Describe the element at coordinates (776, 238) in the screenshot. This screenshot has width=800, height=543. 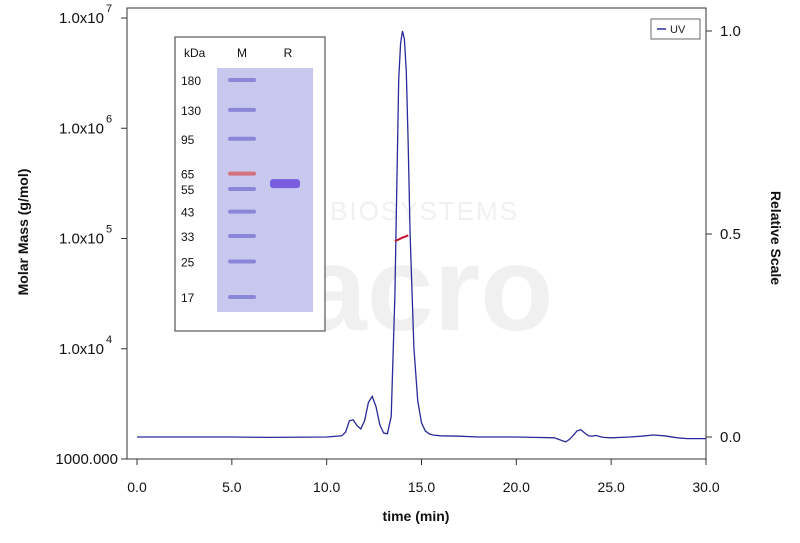
I see `right-axis-title: Relative Scale` at that location.